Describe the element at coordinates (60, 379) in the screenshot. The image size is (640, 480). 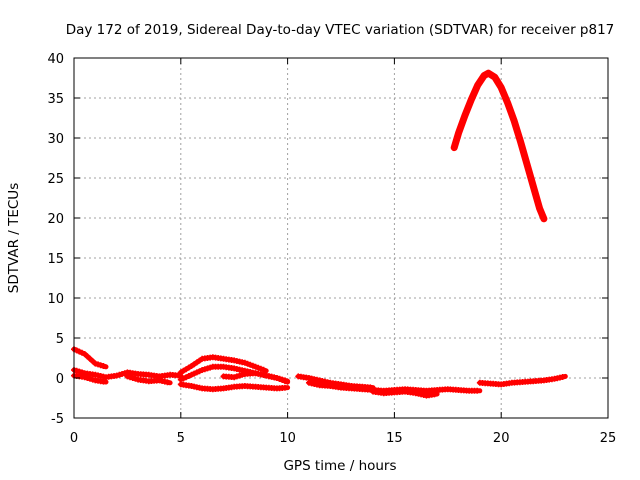
I see `y-tick-label: 0` at that location.